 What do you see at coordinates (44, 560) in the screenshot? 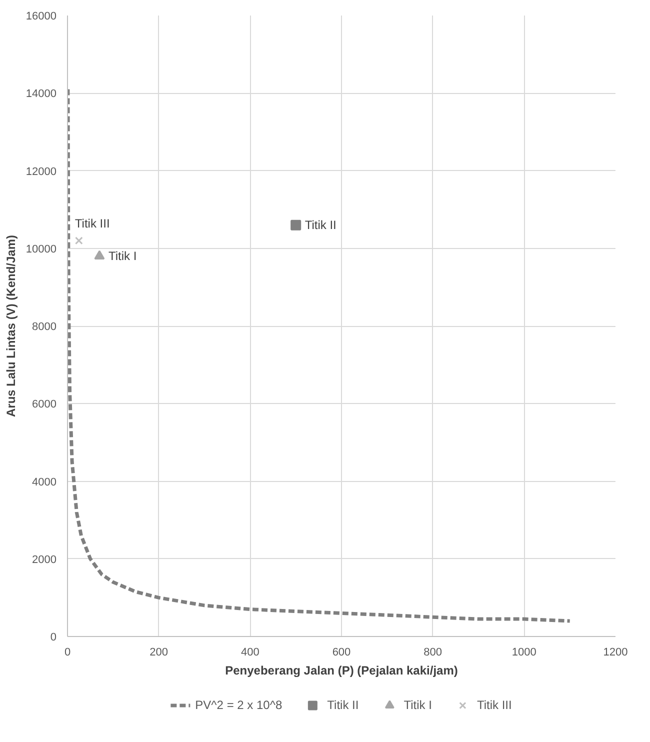
I see `y-tick-label: 2000` at bounding box center [44, 560].